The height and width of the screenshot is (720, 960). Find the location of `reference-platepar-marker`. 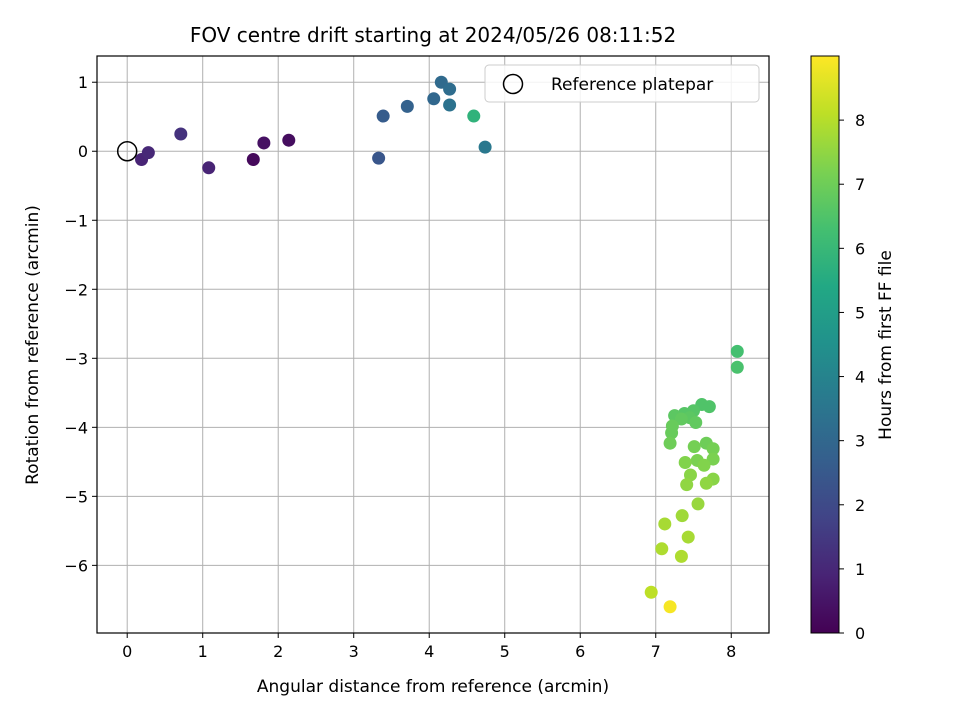

reference-platepar-marker is located at coordinates (127, 151).